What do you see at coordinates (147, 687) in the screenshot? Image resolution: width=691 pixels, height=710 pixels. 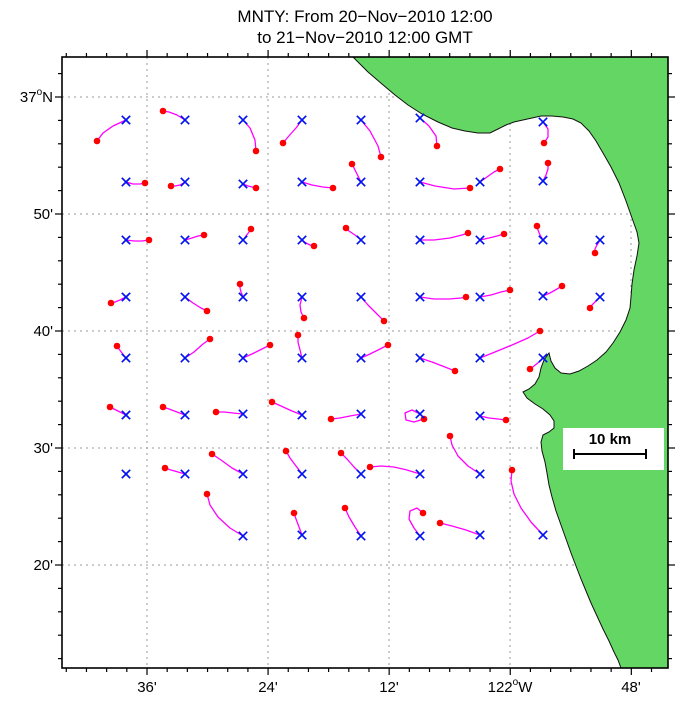 I see `x-axis-tick-label: 36'` at bounding box center [147, 687].